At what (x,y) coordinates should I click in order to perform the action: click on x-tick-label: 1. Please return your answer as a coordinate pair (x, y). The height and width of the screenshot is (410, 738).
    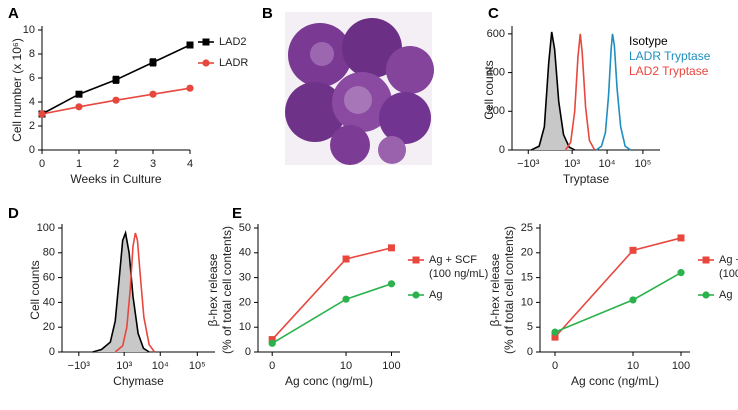
    Looking at the image, I should click on (79, 164).